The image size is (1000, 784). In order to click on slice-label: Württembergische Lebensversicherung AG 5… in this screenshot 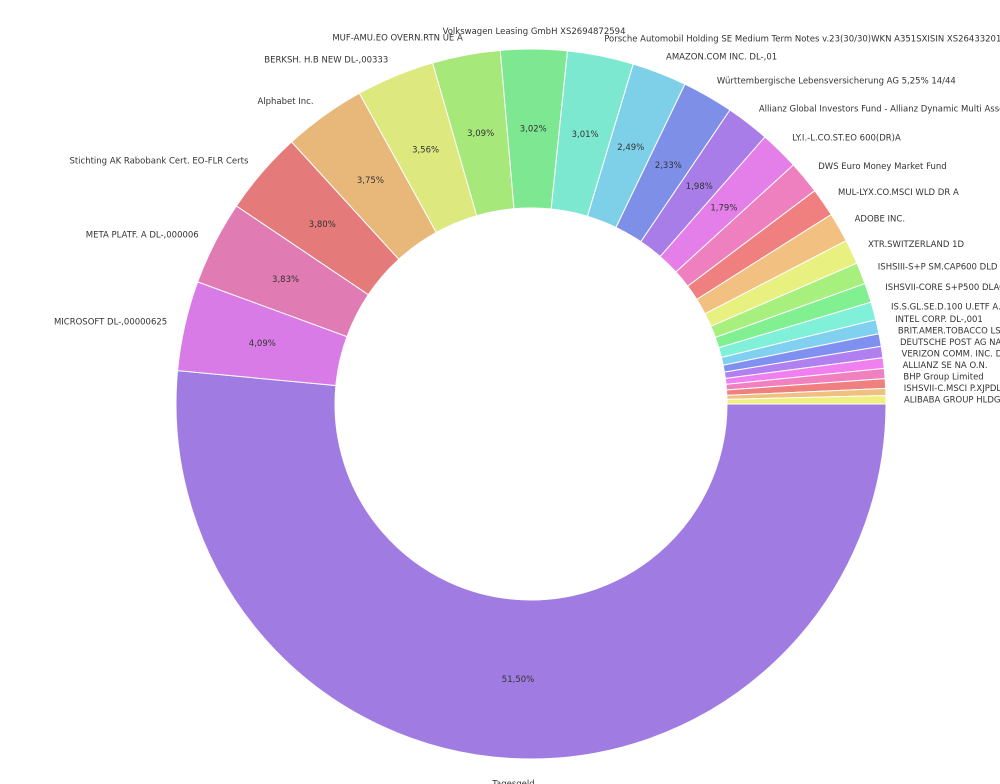, I will do `click(836, 82)`.